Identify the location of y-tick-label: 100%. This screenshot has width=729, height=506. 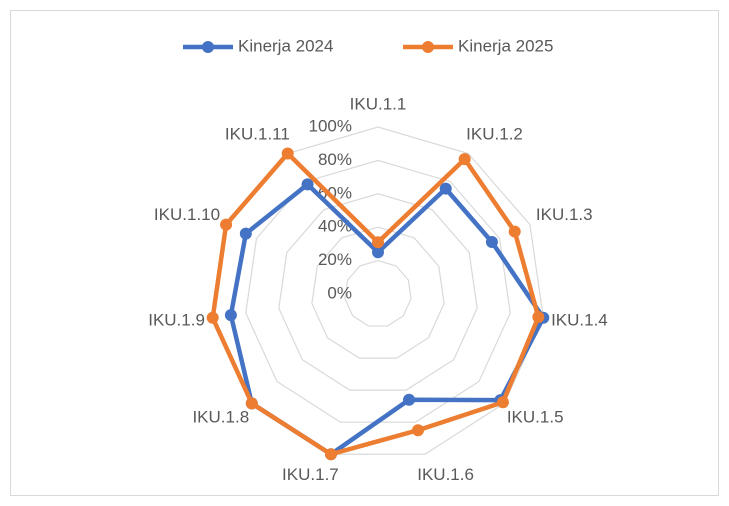
(330, 125).